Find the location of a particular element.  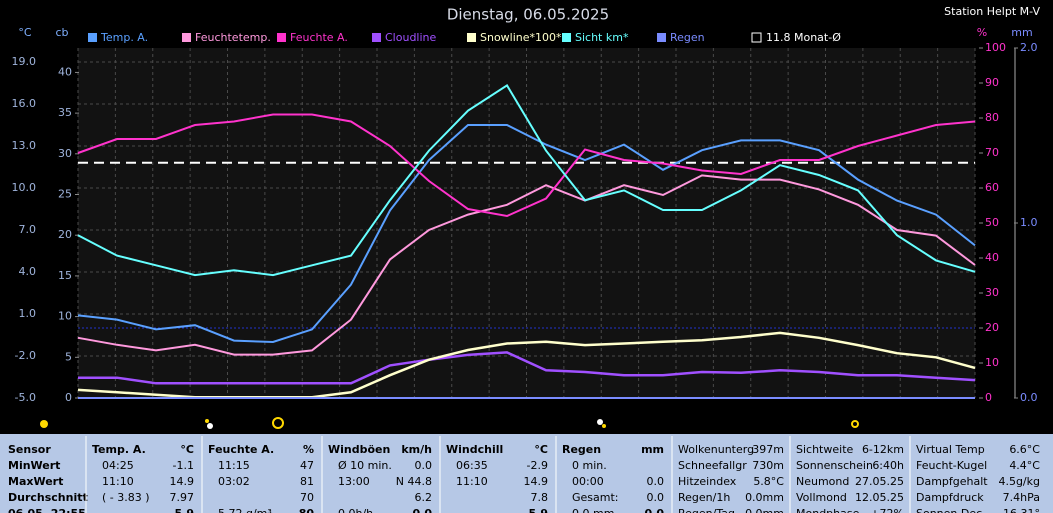

info-value: 12.05.25 is located at coordinates (879, 497).